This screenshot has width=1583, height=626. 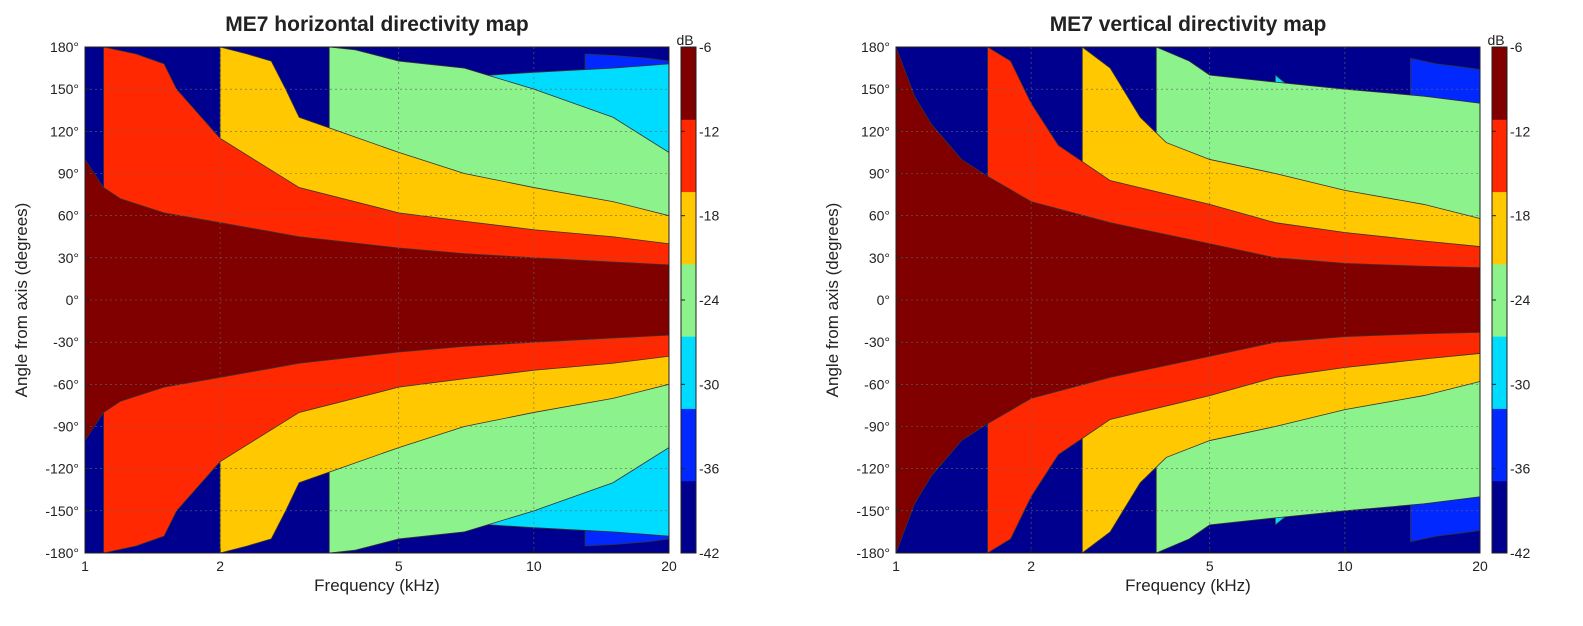 I want to click on chart-title: ME7 vertical directivity map, so click(x=1188, y=24).